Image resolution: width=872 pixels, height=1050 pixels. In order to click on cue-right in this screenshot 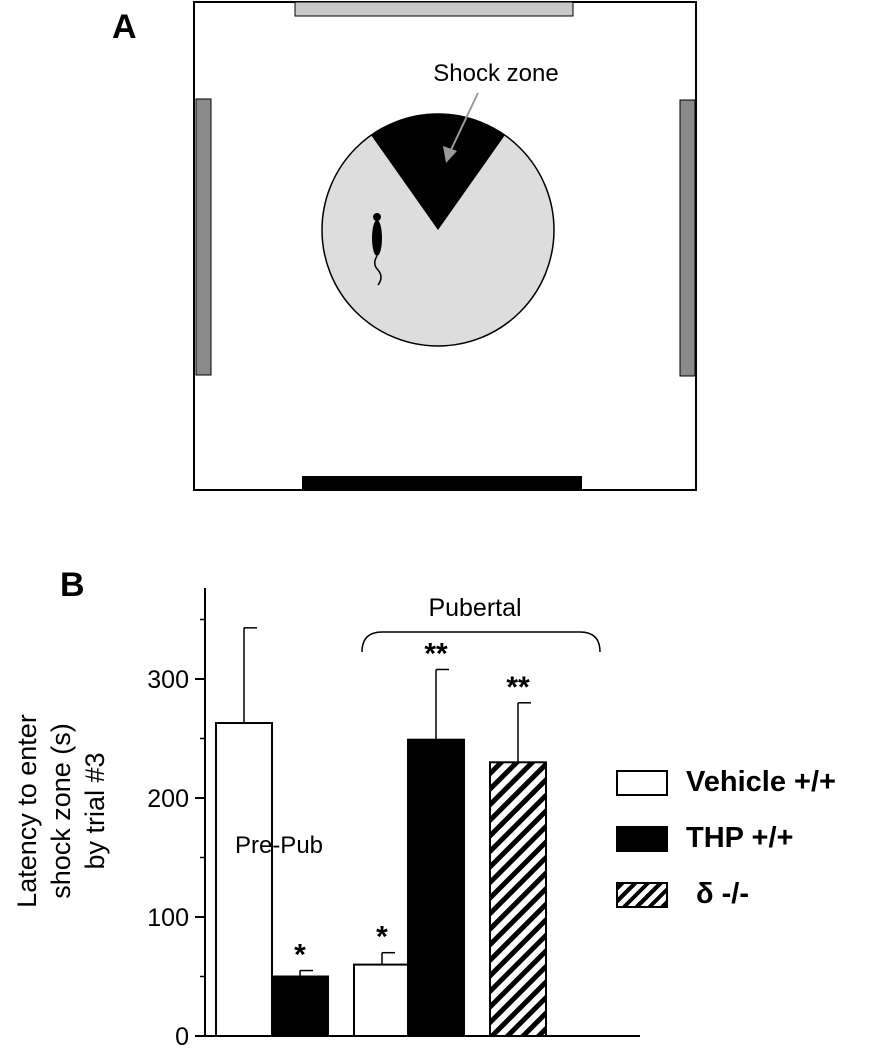, I will do `click(687, 238)`.